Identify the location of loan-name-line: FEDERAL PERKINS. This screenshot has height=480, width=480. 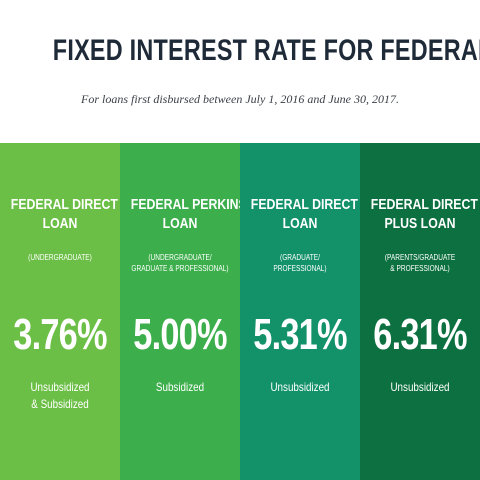
(188, 204).